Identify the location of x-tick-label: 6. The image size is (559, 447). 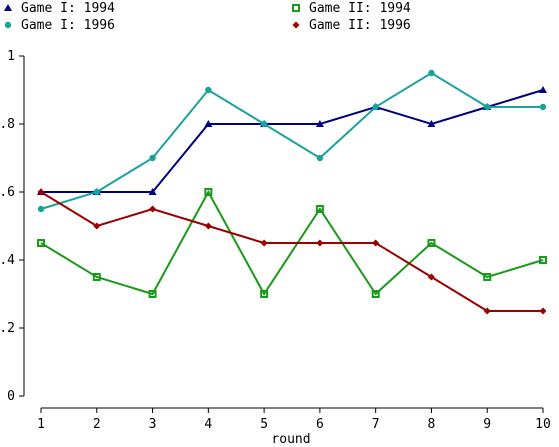
(320, 424).